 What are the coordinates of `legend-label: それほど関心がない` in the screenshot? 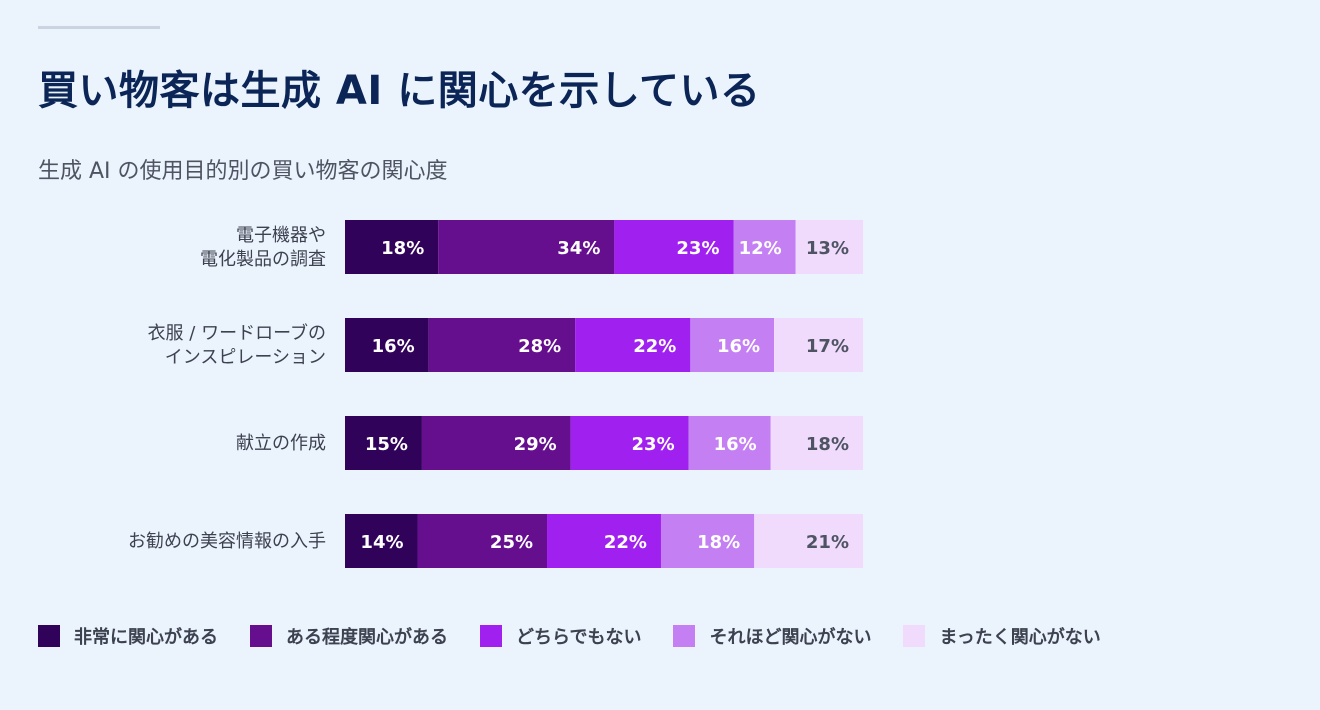 It's located at (790, 637).